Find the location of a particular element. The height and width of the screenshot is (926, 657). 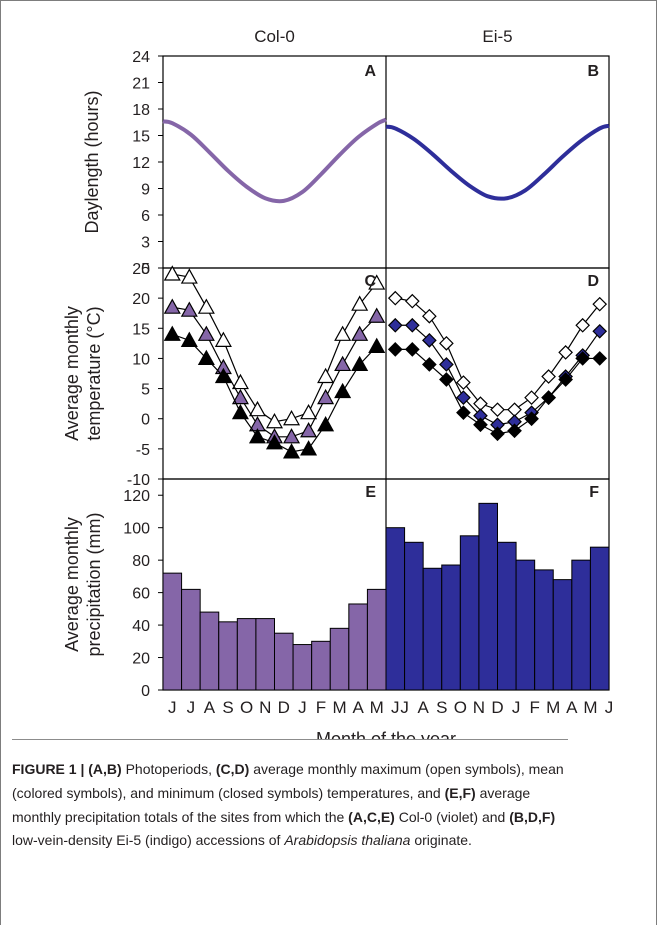

y-tick-label-daylength: 6 is located at coordinates (145, 216).